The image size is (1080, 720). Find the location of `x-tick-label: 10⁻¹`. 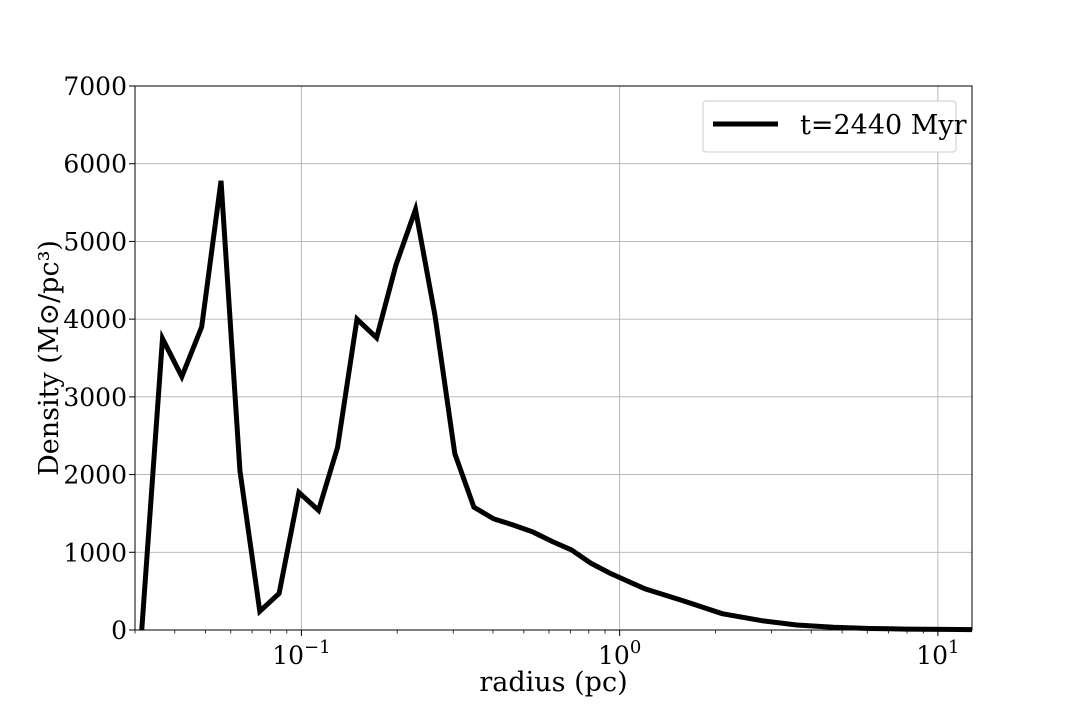

x-tick-label: 10⁻¹ is located at coordinates (301, 653).